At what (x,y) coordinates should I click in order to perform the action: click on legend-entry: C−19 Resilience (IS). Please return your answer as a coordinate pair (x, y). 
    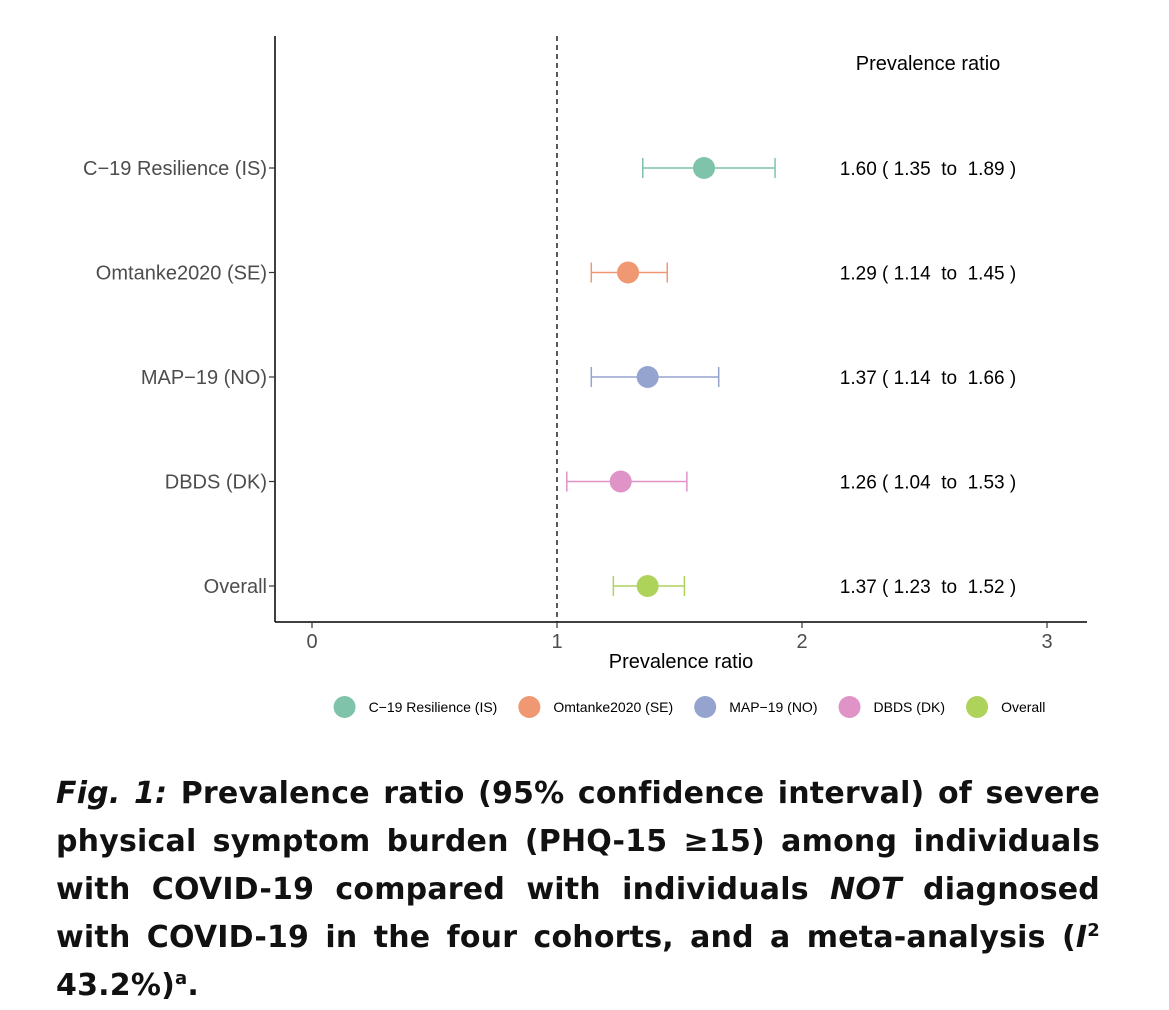
    Looking at the image, I should click on (415, 707).